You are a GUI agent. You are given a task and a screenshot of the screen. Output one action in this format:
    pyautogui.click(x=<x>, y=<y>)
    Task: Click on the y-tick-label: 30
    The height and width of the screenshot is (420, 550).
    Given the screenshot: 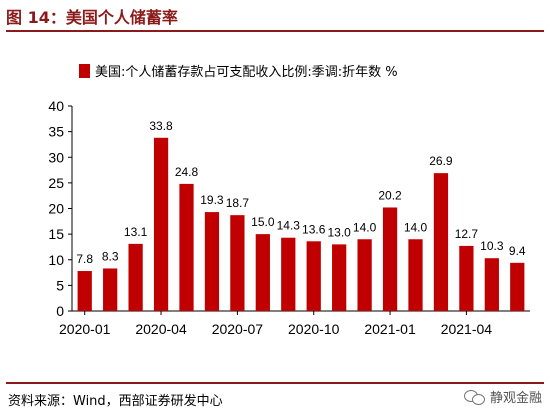 What is the action you would take?
    pyautogui.click(x=56, y=157)
    